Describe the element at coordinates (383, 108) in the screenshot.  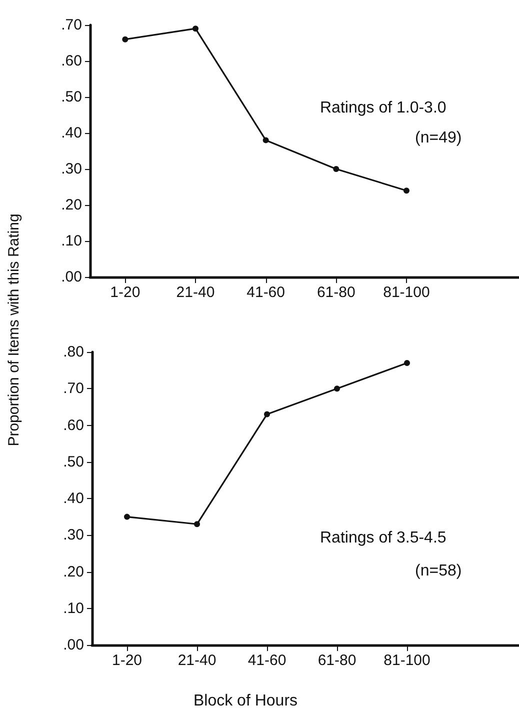
I see `annotation: Ratings of 1.0-3.0` at that location.